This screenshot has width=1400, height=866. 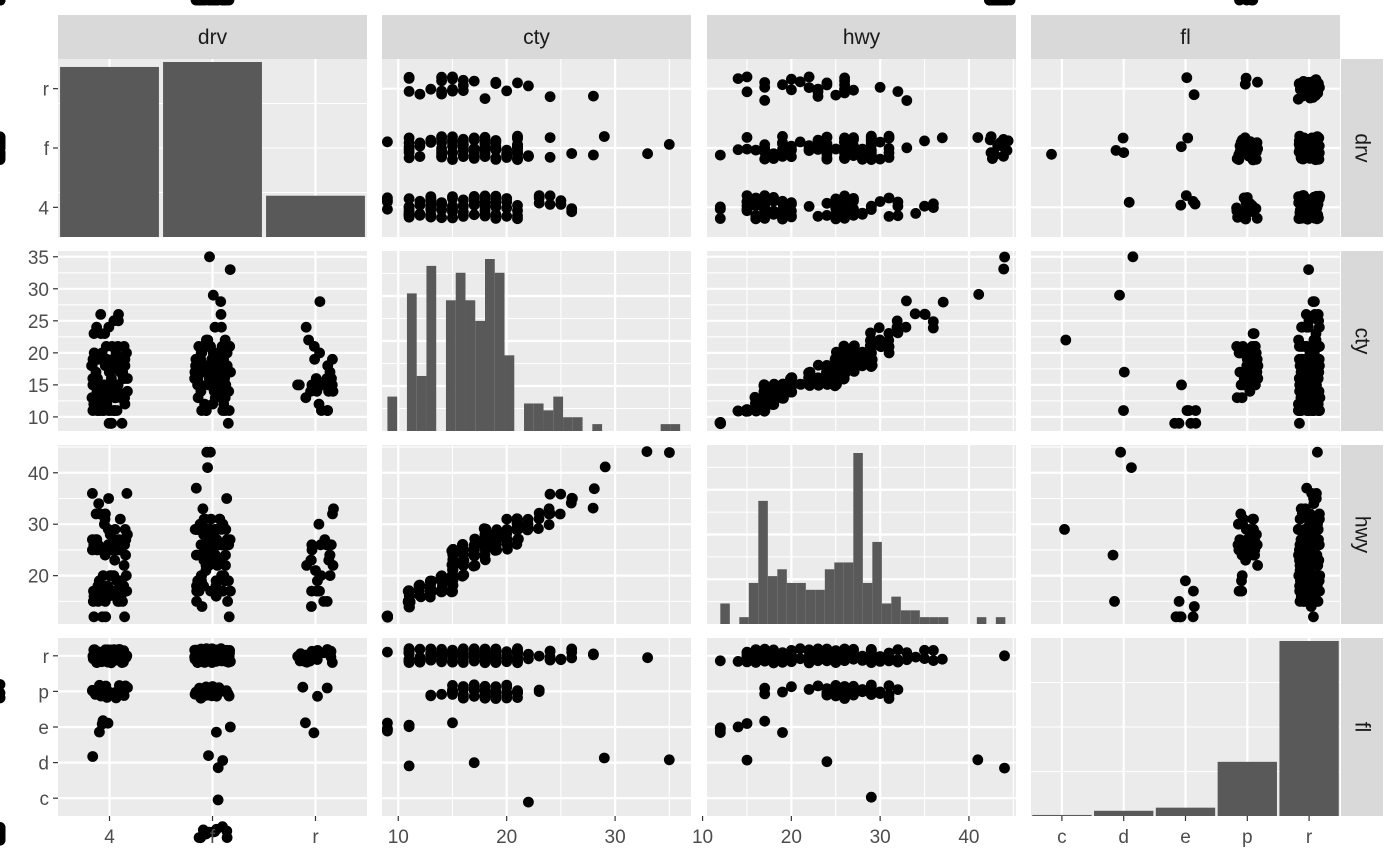 What do you see at coordinates (861, 37) in the screenshot?
I see `strip-top-hwy: hwy` at bounding box center [861, 37].